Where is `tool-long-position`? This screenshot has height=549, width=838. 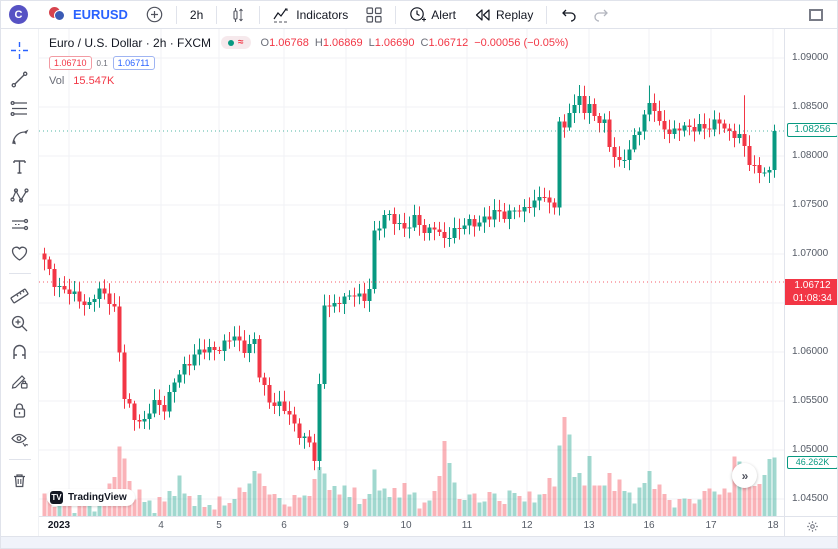
tool-long-position is located at coordinates (20, 224).